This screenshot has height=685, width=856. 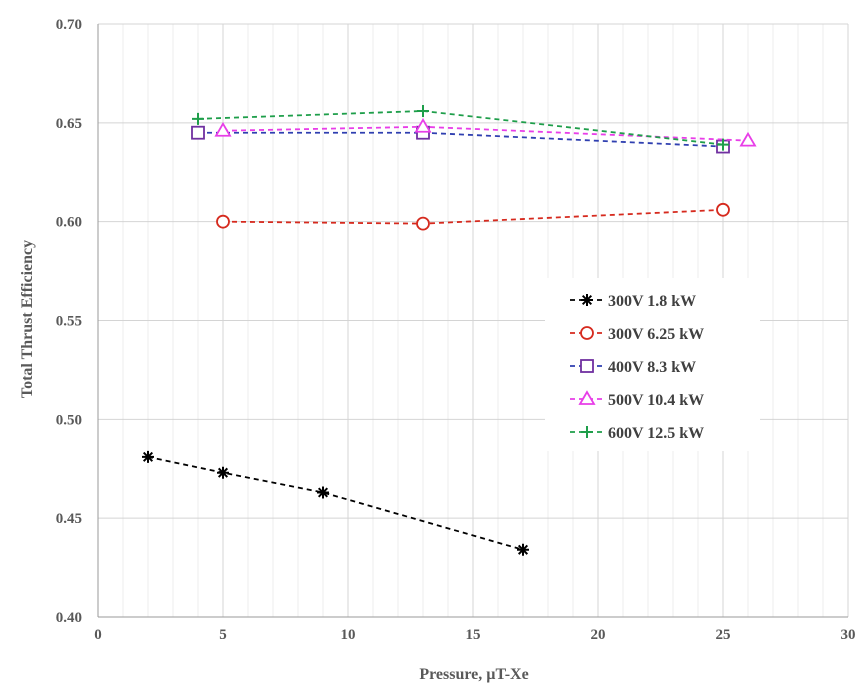 I want to click on legend-item: 400V 8.3 kW, so click(x=633, y=367).